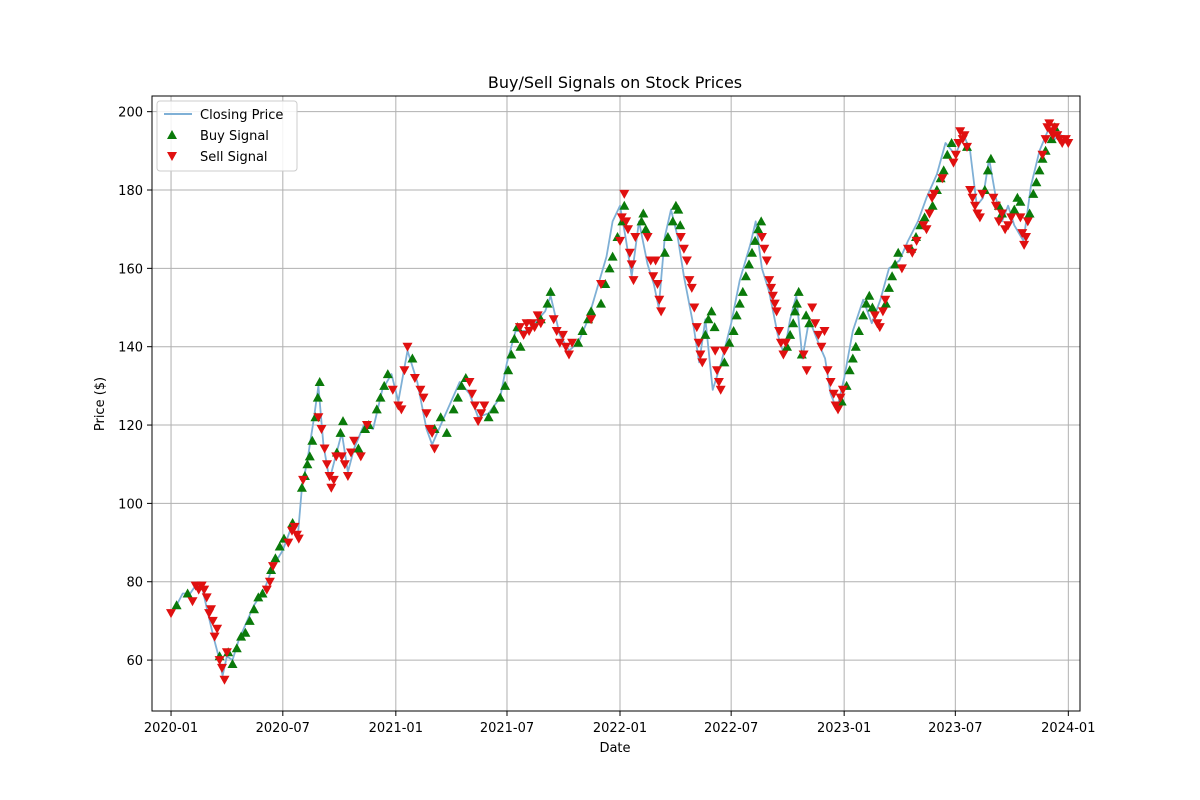 The width and height of the screenshot is (1200, 800). What do you see at coordinates (172, 134) in the screenshot?
I see `legend-buy-marker` at bounding box center [172, 134].